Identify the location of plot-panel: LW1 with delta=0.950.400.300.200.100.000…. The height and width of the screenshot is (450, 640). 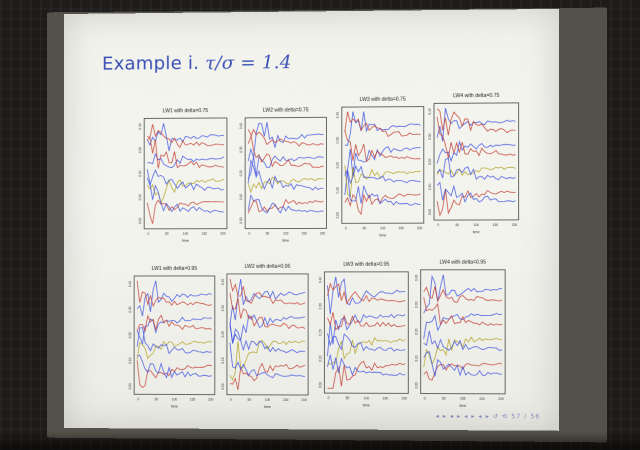
(171, 337).